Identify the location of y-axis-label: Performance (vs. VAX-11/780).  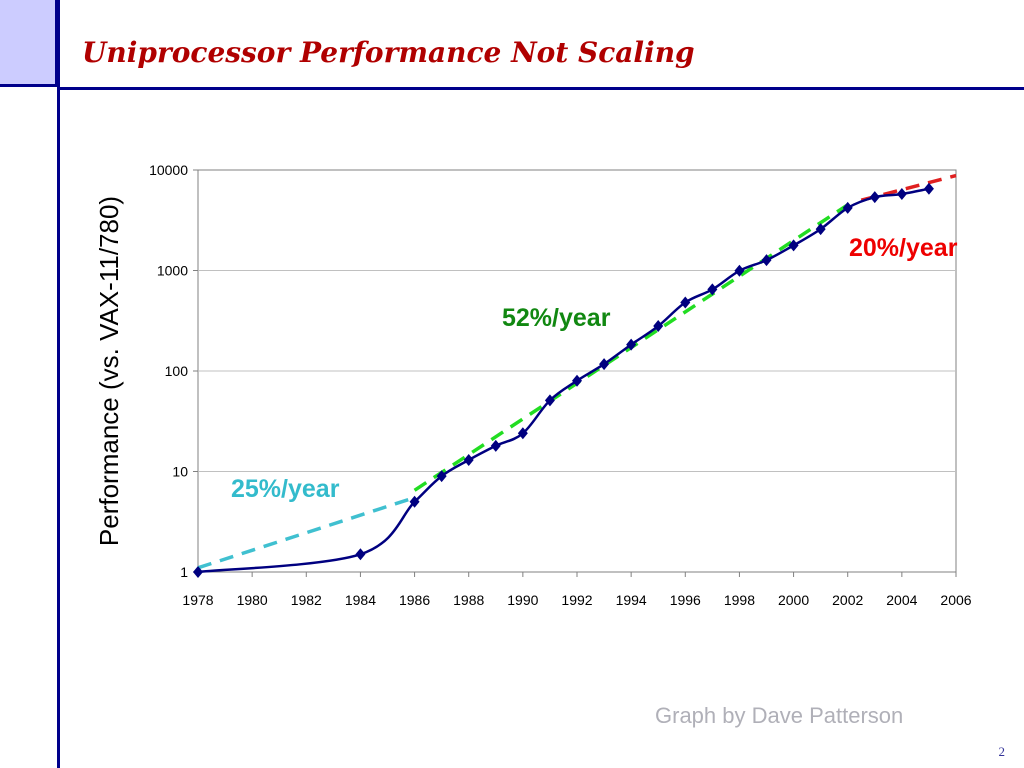
(109, 371).